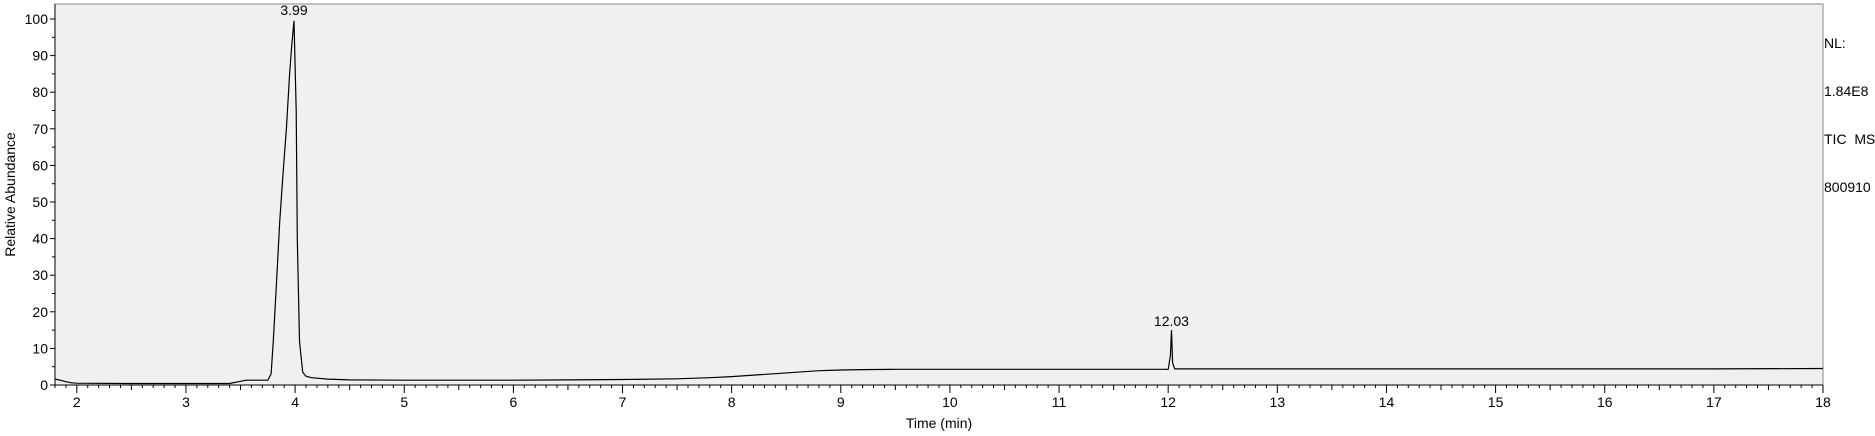 The width and height of the screenshot is (1875, 436). Describe the element at coordinates (77, 402) in the screenshot. I see `x-tick-label: 2` at that location.